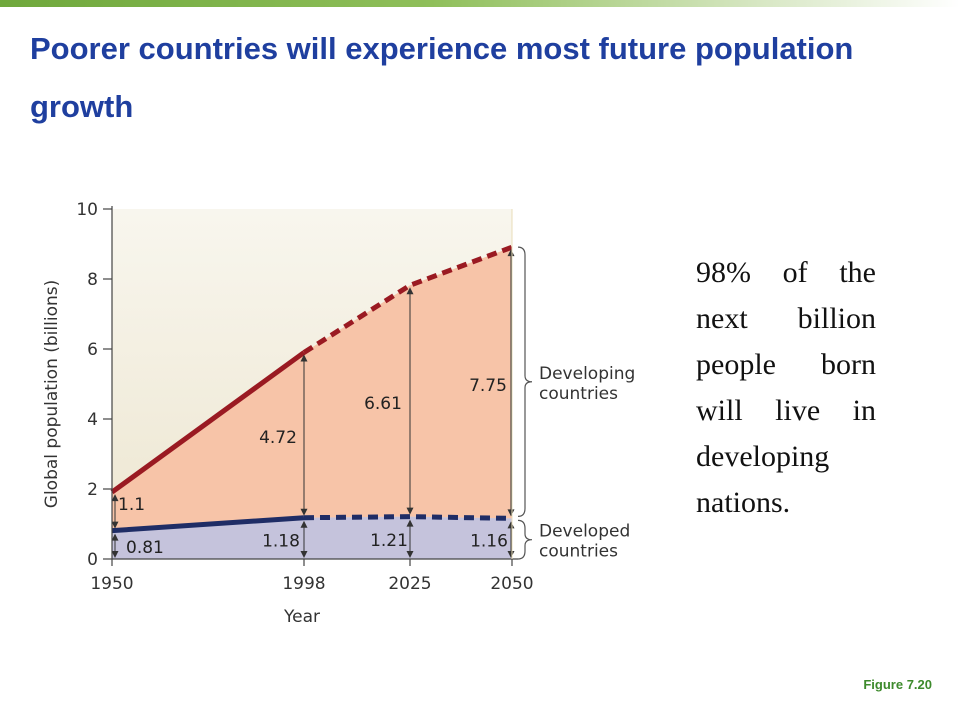 Image resolution: width=960 pixels, height=720 pixels. Describe the element at coordinates (511, 584) in the screenshot. I see `x-tick-label: 2050` at that location.